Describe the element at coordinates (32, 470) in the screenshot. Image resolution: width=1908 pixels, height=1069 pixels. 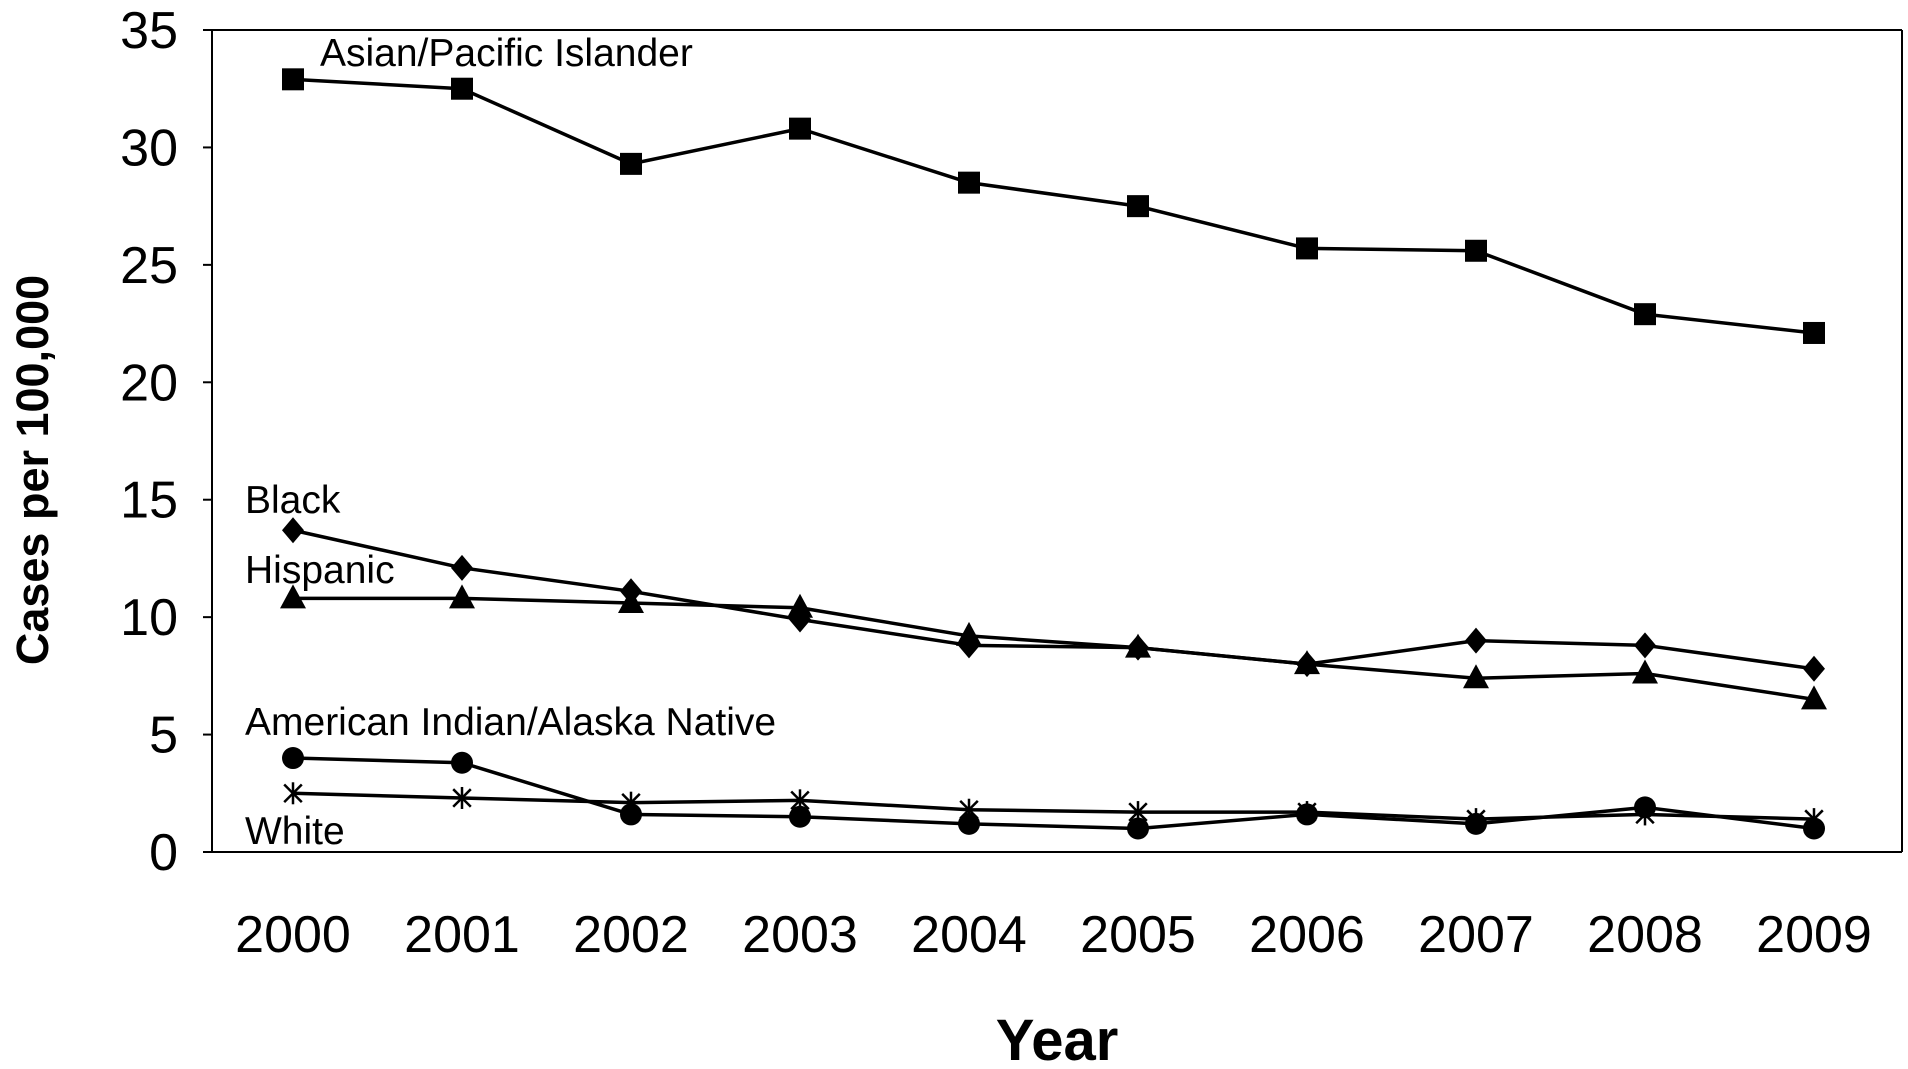
I see `y-axis-title: Cases per 100,000` at that location.